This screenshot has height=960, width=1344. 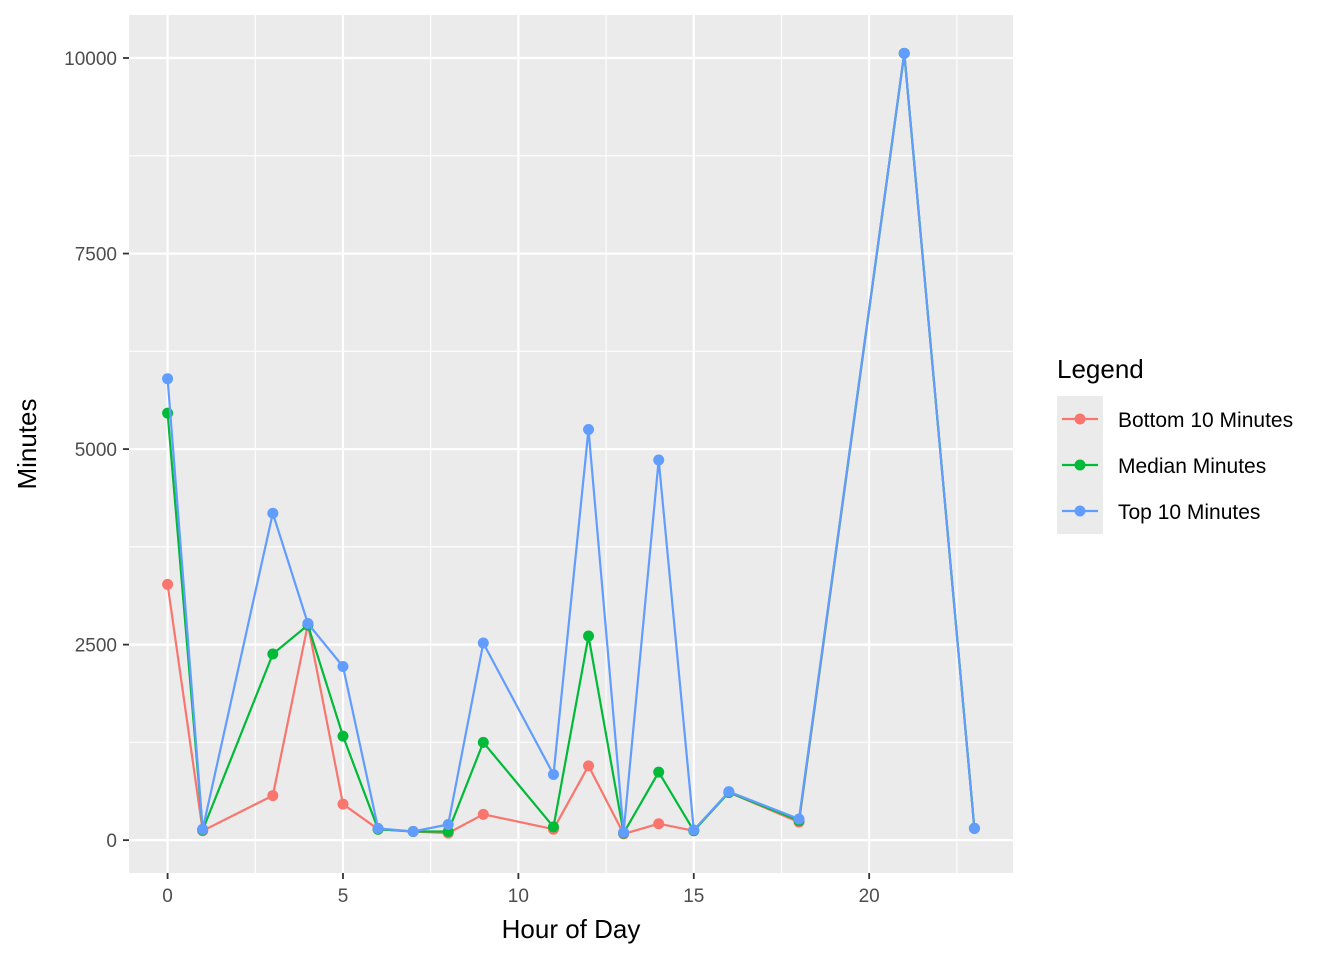 I want to click on x-tick-label: 15, so click(x=693, y=896).